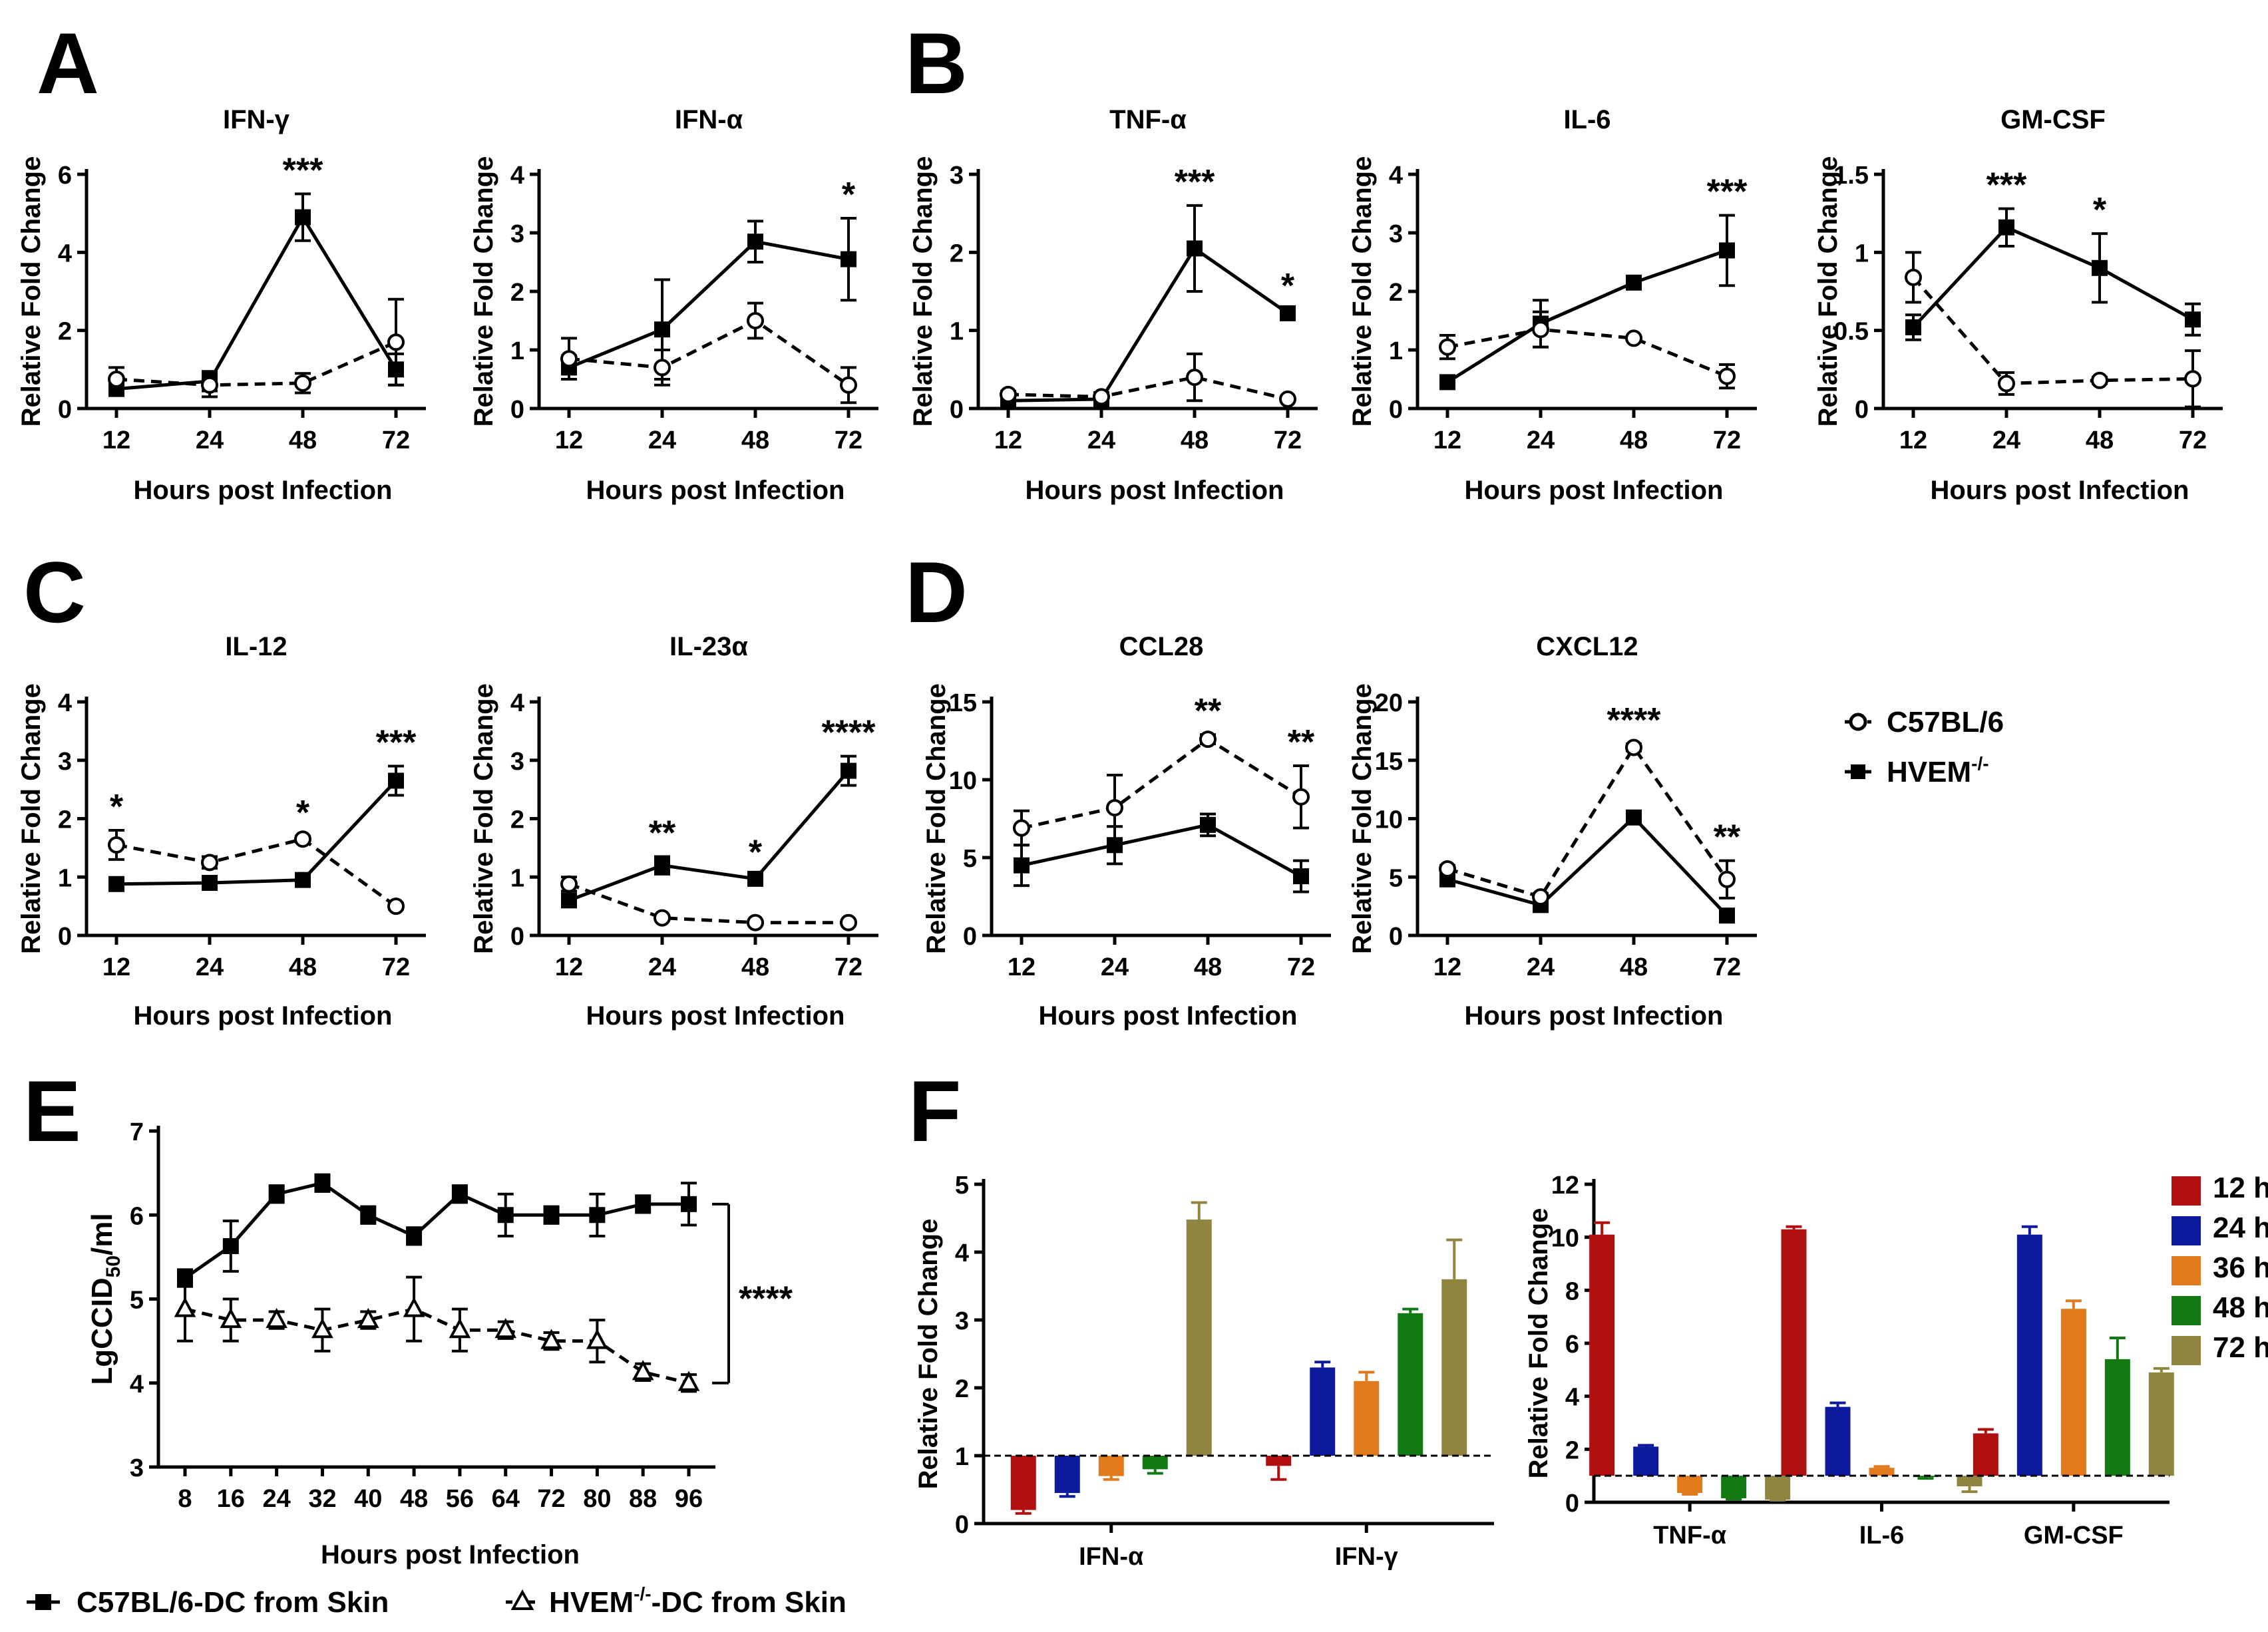 This screenshot has height=1632, width=2268. I want to click on chart-title: IL-6, so click(1586, 120).